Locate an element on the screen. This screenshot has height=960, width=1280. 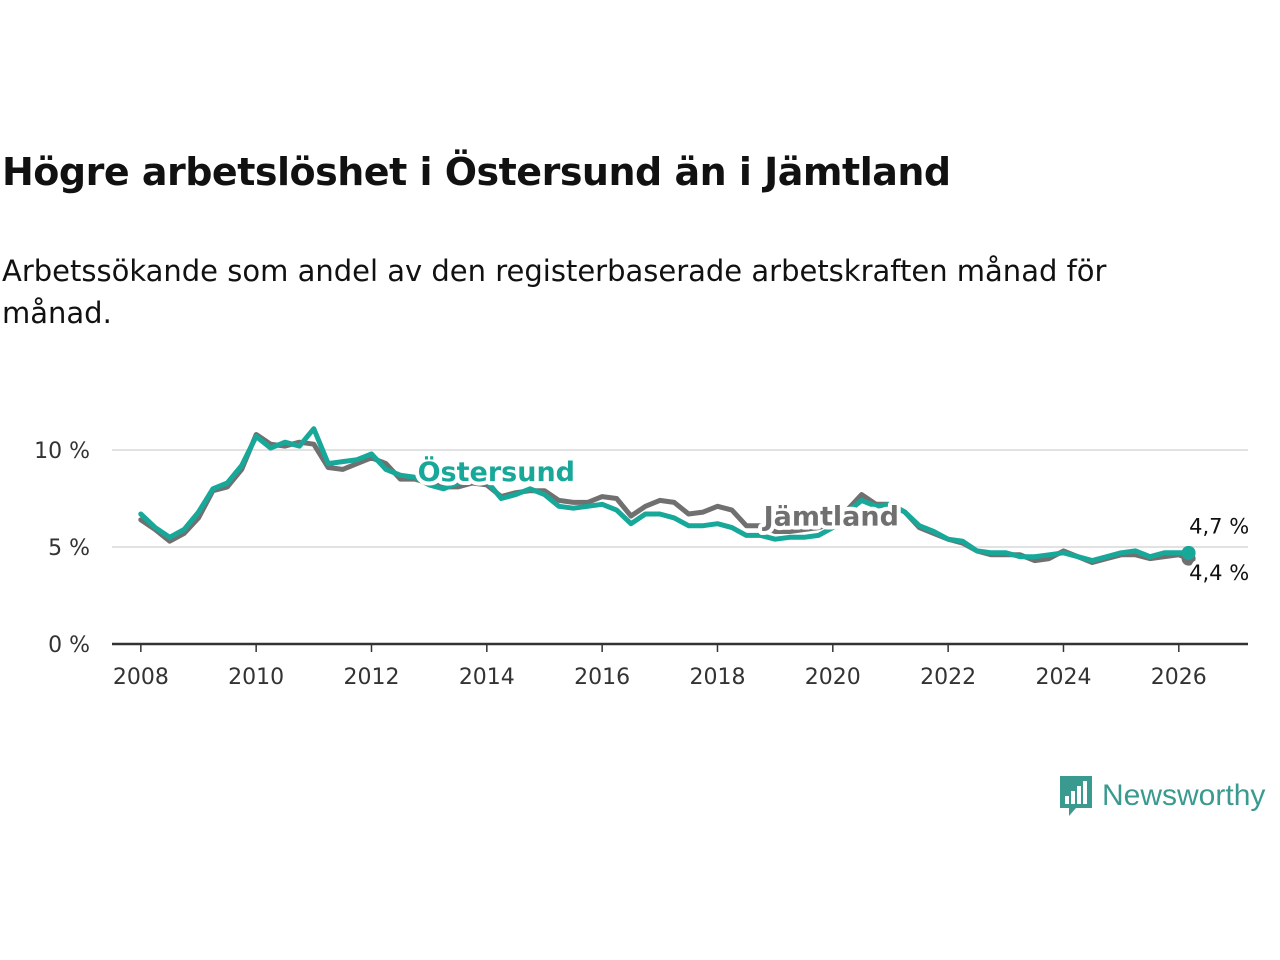
x-tick-label: 2008 is located at coordinates (141, 677).